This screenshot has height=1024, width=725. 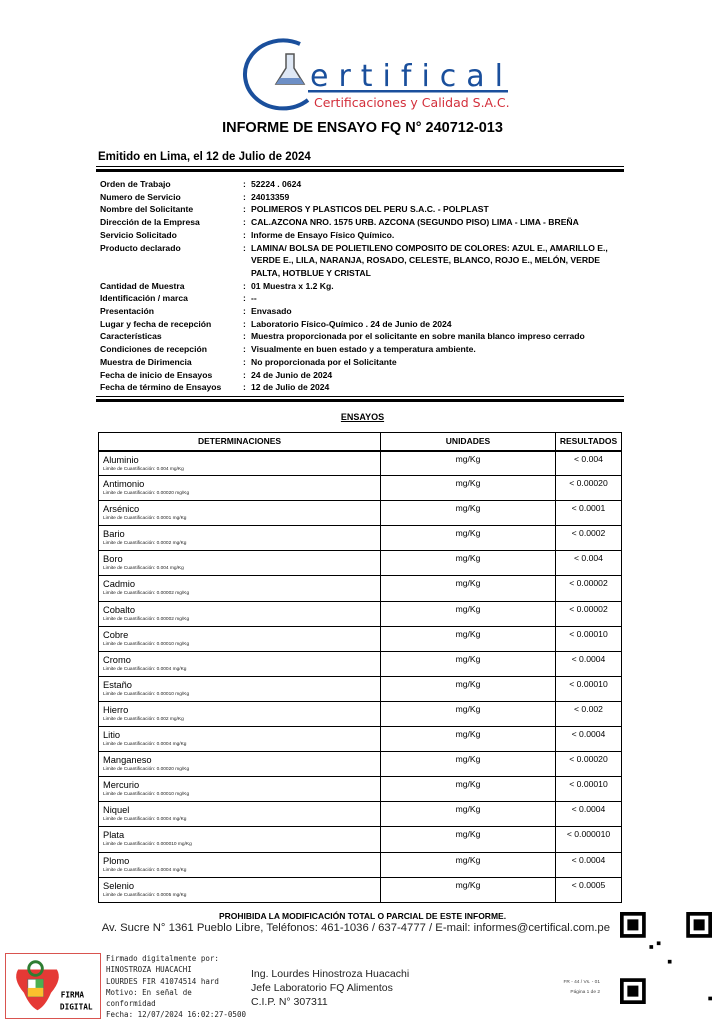 What do you see at coordinates (146, 795) in the screenshot?
I see `quantification-limit: Limite de Cuantificación: 0.00010 mg/Kg` at bounding box center [146, 795].